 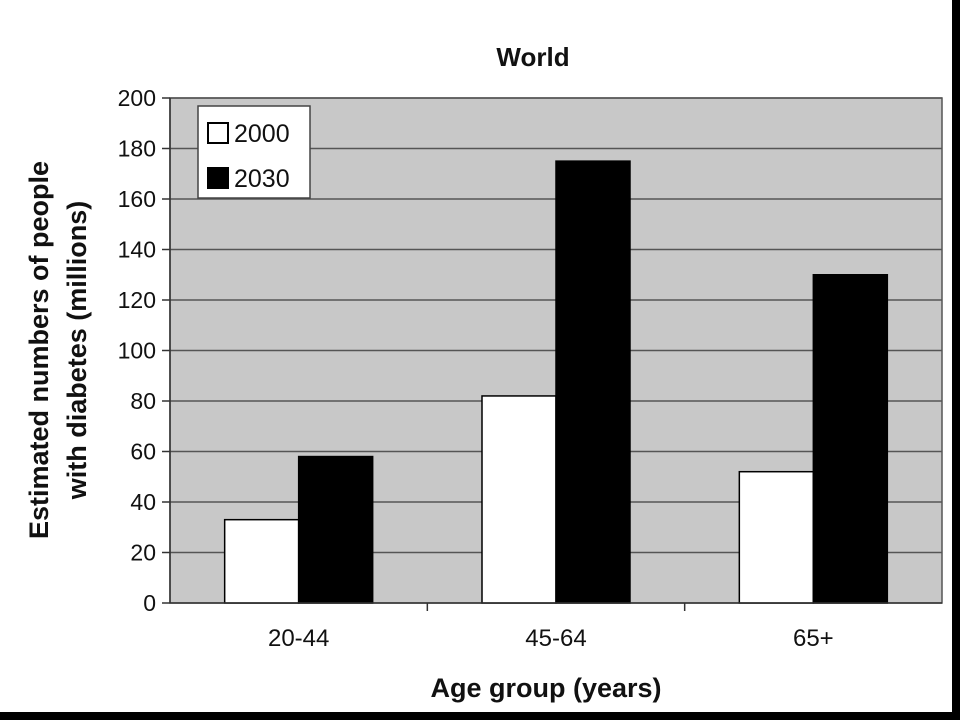 What do you see at coordinates (149, 603) in the screenshot?
I see `y-tick-label: 0` at bounding box center [149, 603].